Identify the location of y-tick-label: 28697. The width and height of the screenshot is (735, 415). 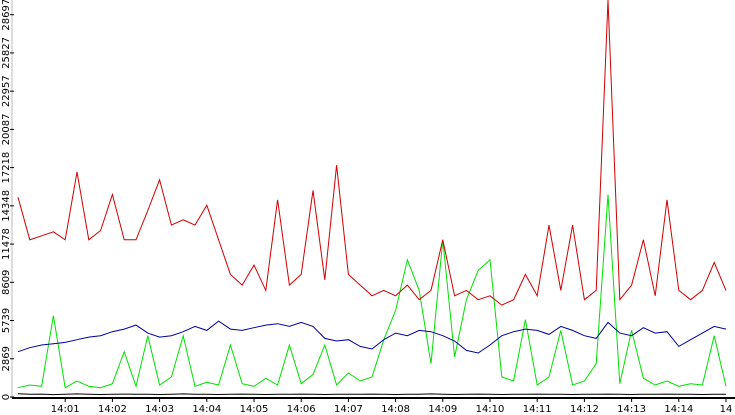
(6, 15).